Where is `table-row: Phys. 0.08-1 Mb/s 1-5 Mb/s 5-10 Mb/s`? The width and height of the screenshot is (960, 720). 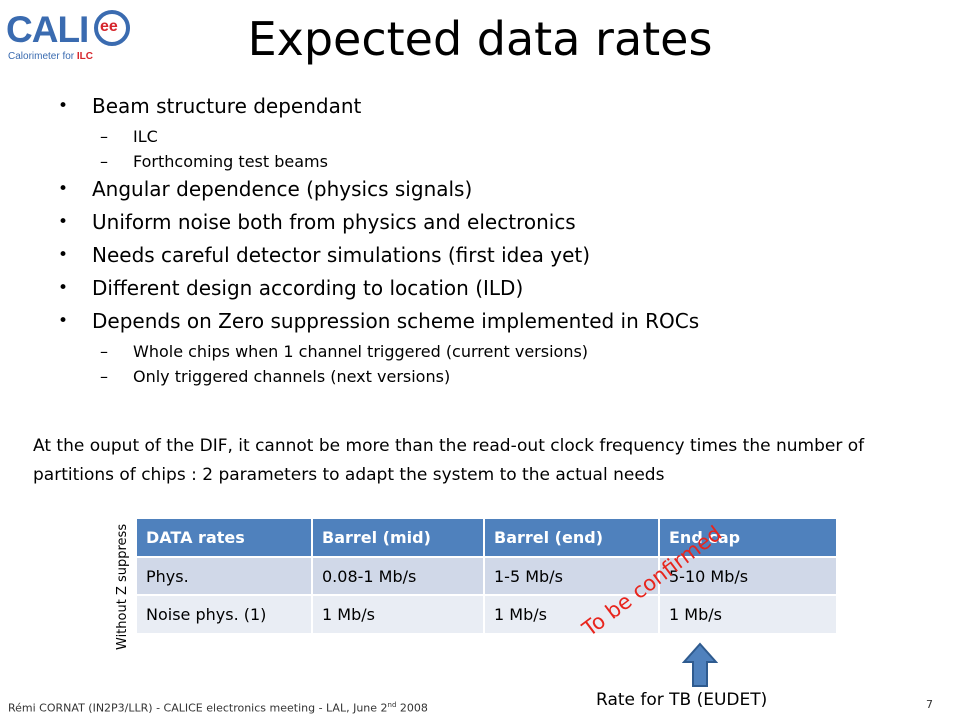
table-row: Phys. 0.08-1 Mb/s 1-5 Mb/s 5-10 Mb/s is located at coordinates (487, 575).